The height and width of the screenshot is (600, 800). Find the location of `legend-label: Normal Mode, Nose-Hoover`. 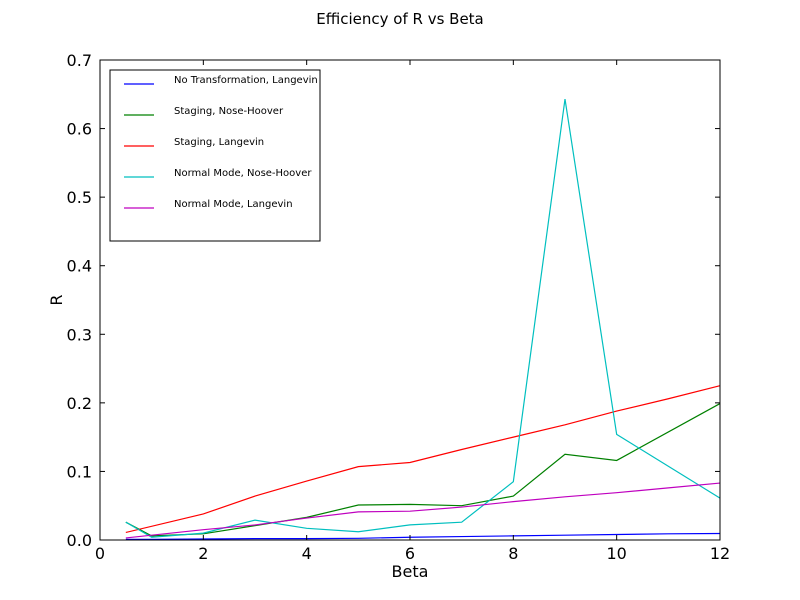

legend-label: Normal Mode, Nose-Hoover is located at coordinates (243, 173).